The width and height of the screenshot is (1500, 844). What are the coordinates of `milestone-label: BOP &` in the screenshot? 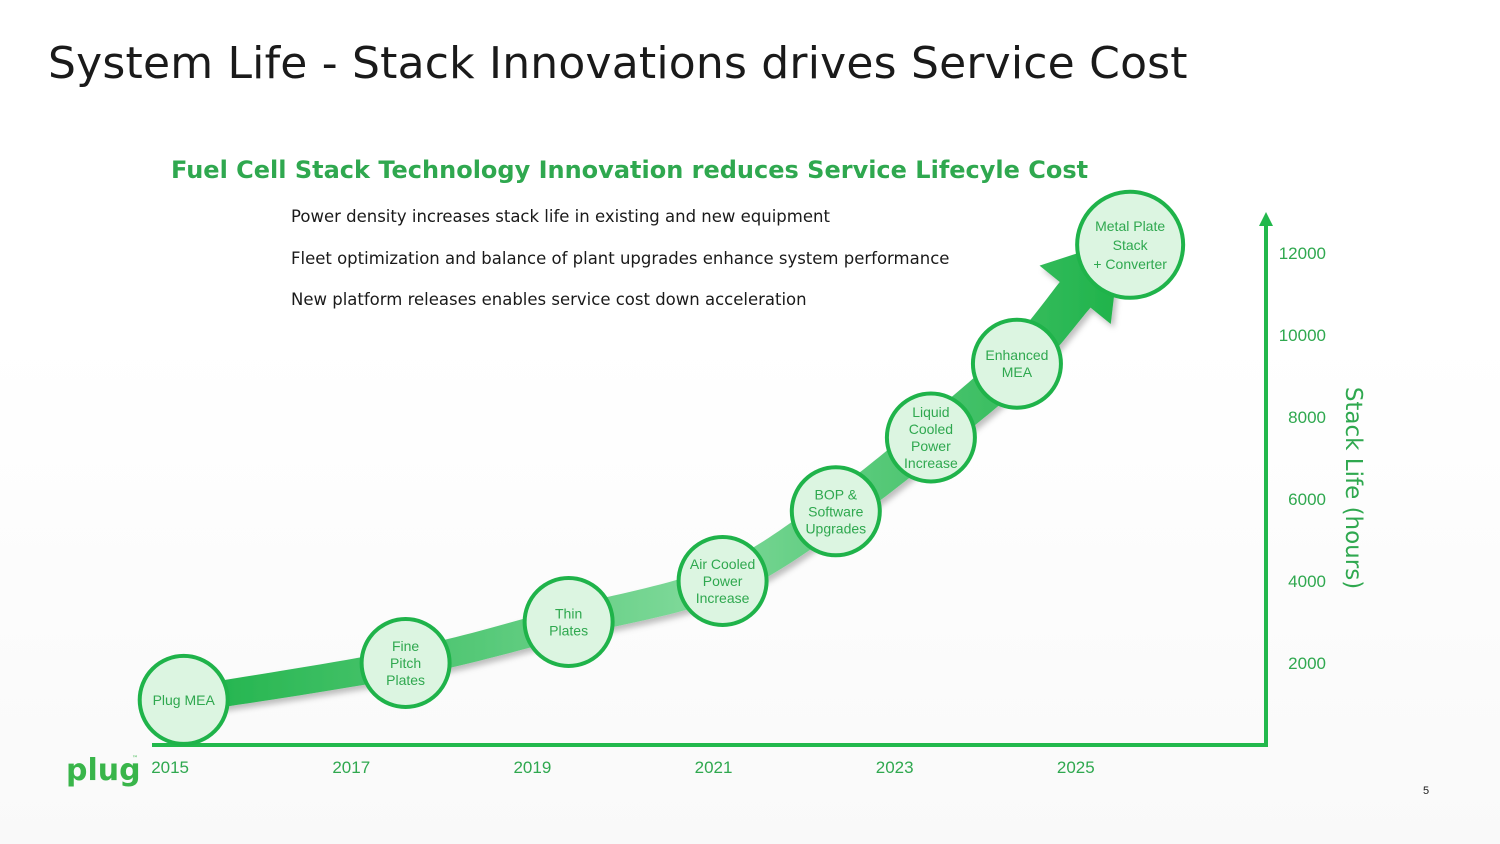 It's located at (836, 494).